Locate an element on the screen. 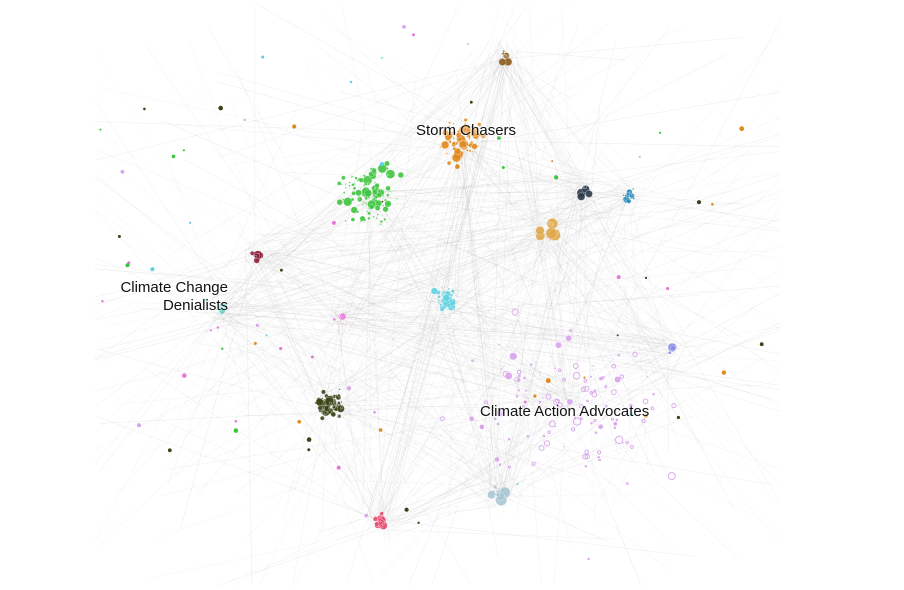  cluster-violet is located at coordinates (558, 396).